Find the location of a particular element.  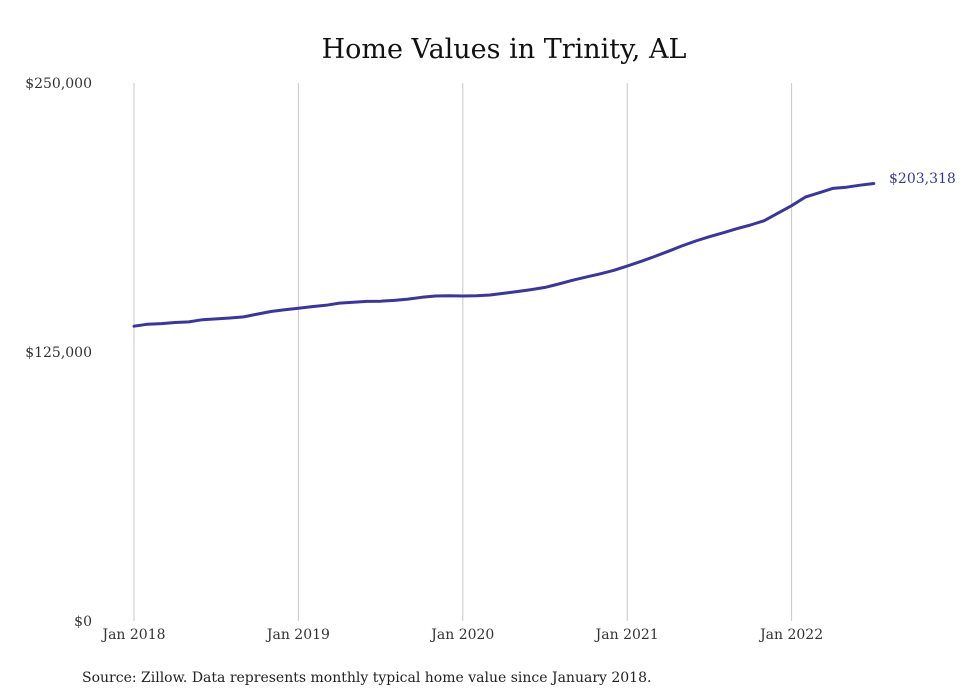

x-tick-label: Jan 2018 is located at coordinates (132, 635).